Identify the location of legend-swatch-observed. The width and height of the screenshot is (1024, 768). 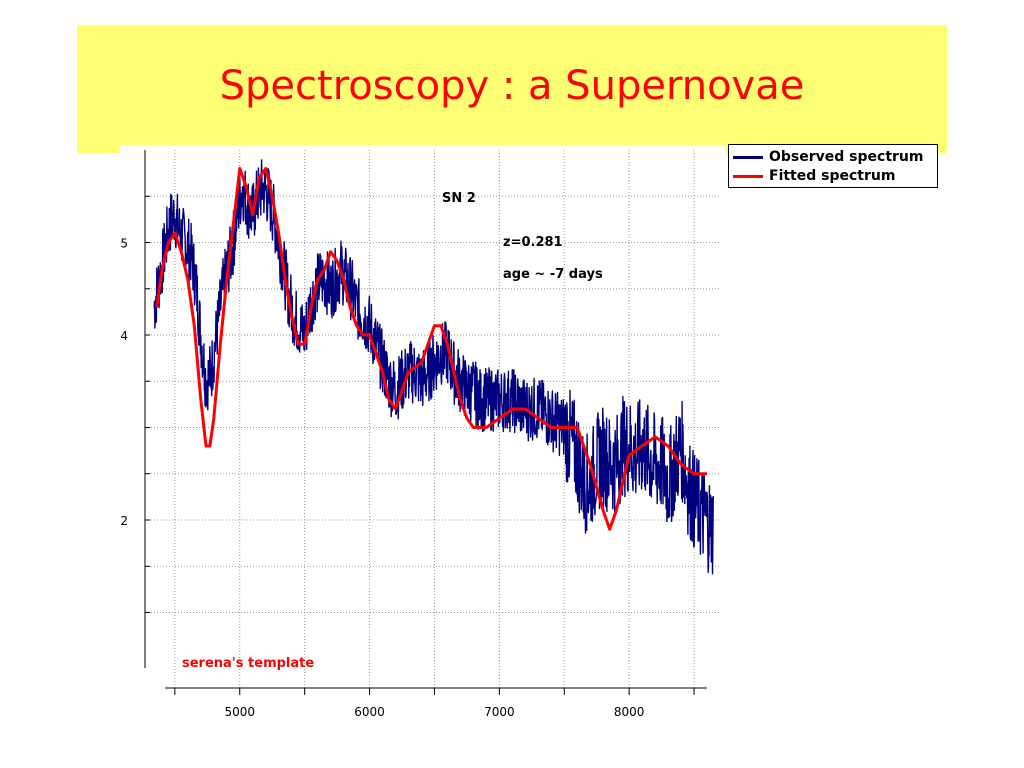
(748, 157).